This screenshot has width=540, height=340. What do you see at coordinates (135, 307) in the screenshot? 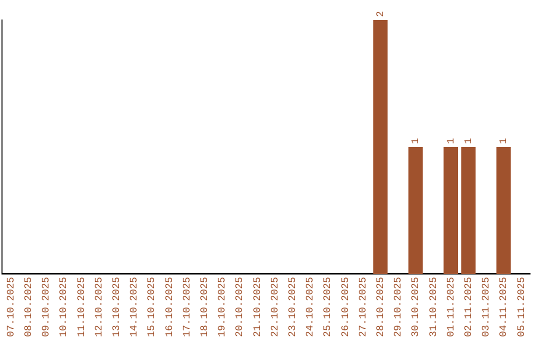
I see `x-tick-label: 14.10.2025` at bounding box center [135, 307].